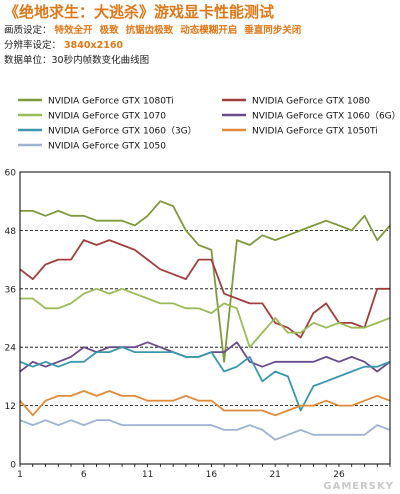  I want to click on quality-label: 画质设定：, so click(28, 30).